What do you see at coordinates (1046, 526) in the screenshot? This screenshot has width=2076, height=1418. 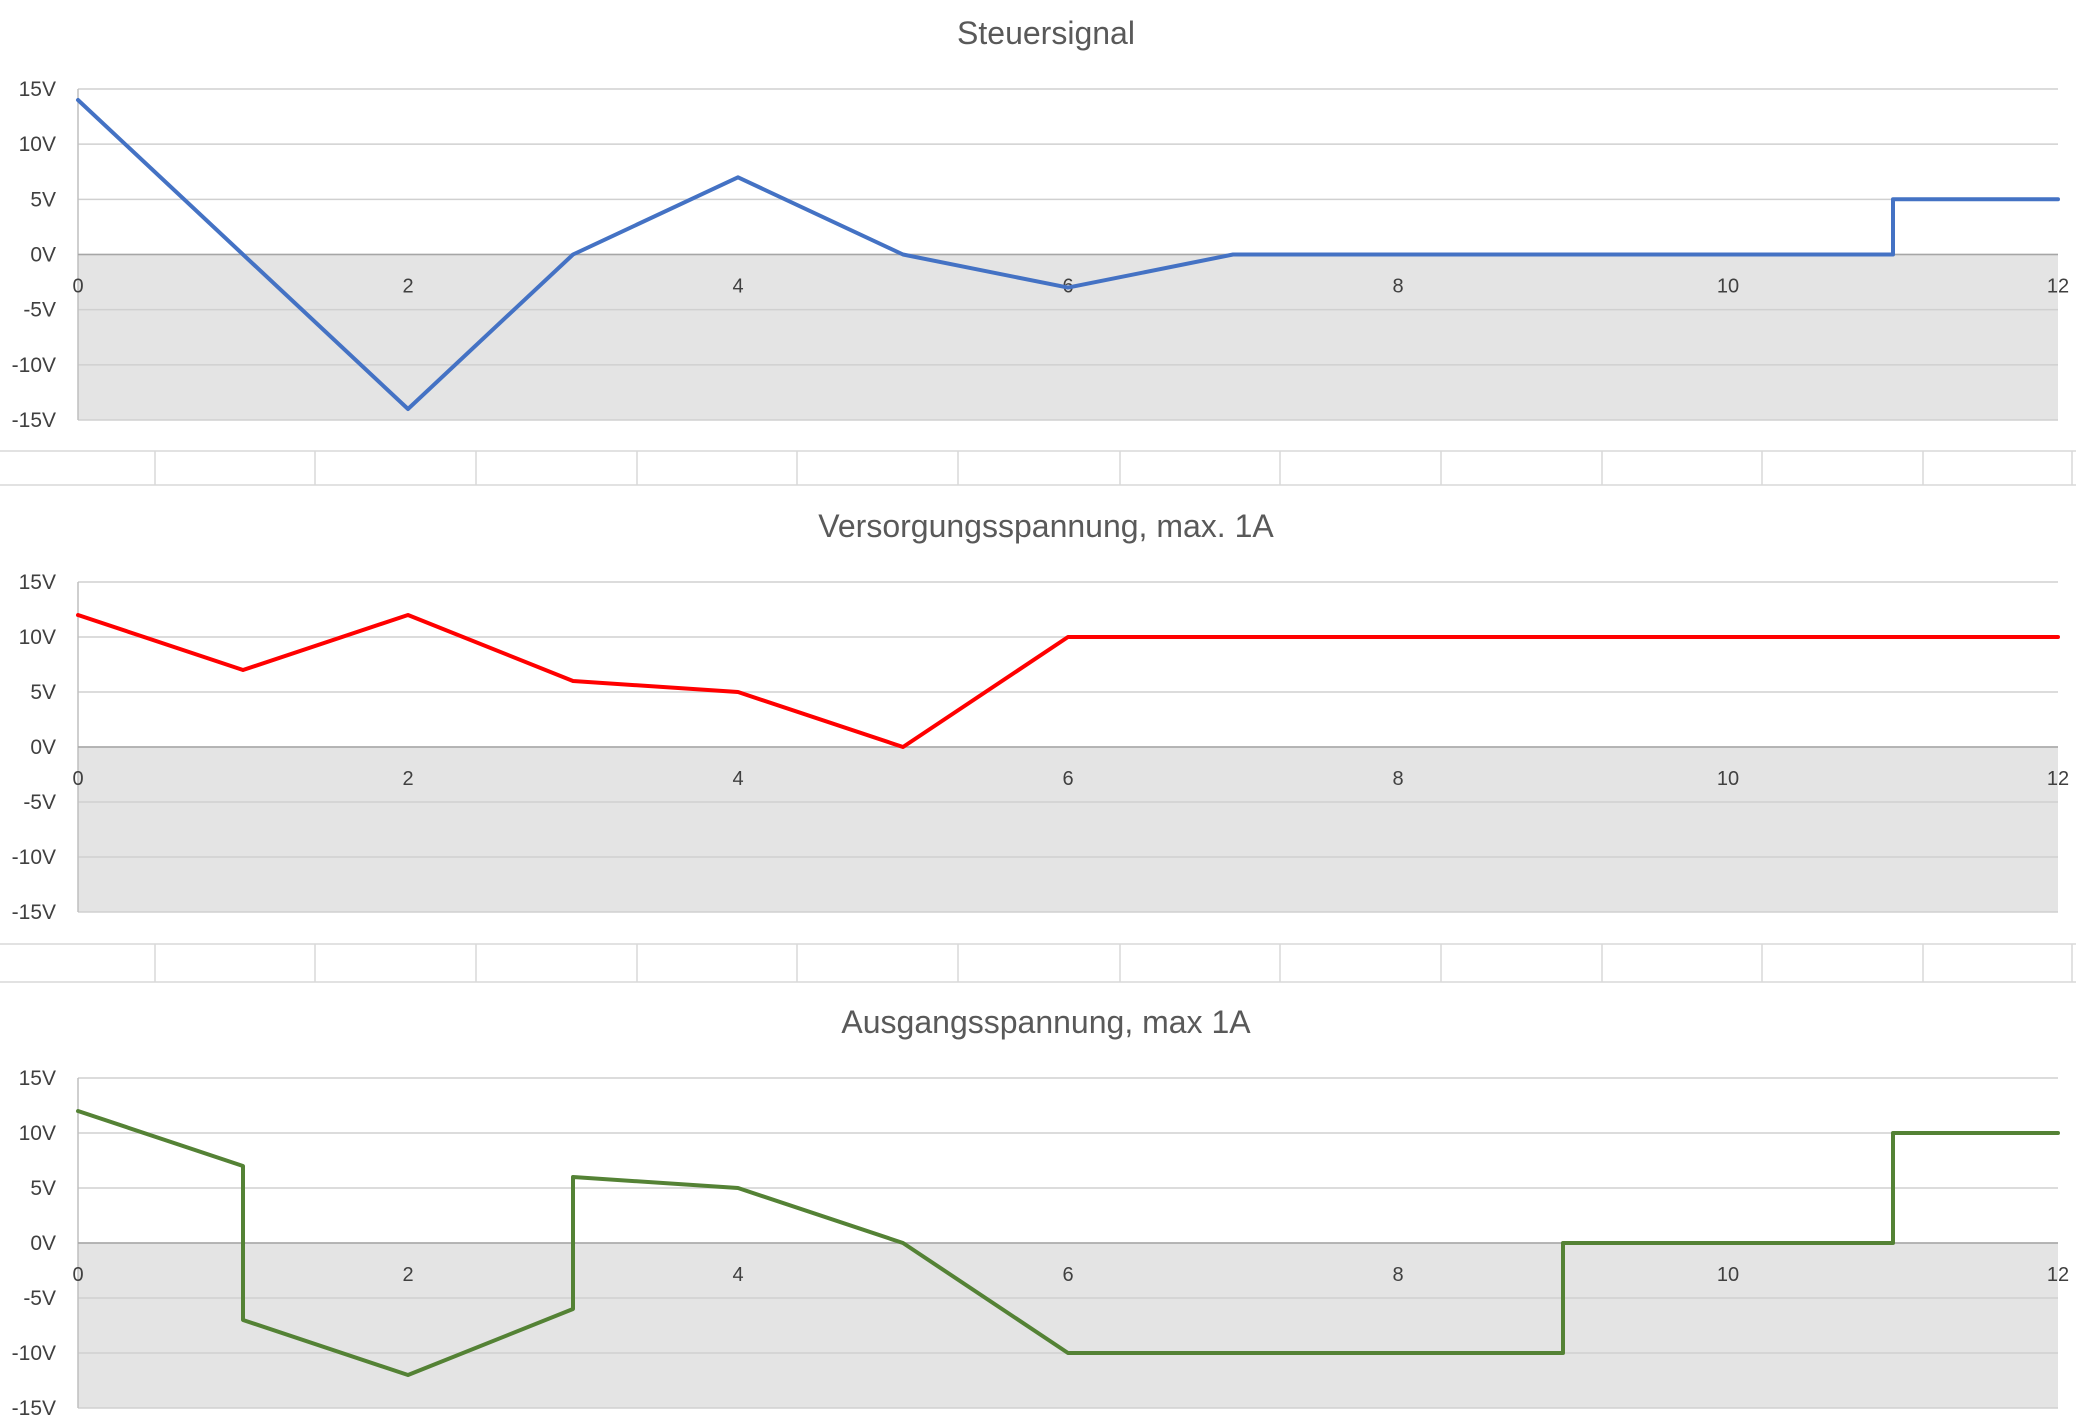 I see `chart-title: Versorgungsspannung, max. 1A` at bounding box center [1046, 526].